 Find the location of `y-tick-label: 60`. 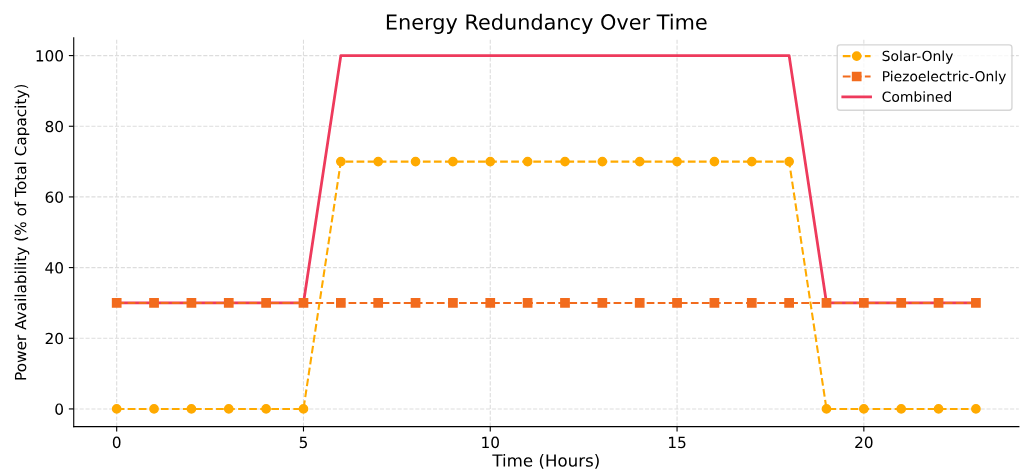

y-tick-label: 60 is located at coordinates (54, 197).